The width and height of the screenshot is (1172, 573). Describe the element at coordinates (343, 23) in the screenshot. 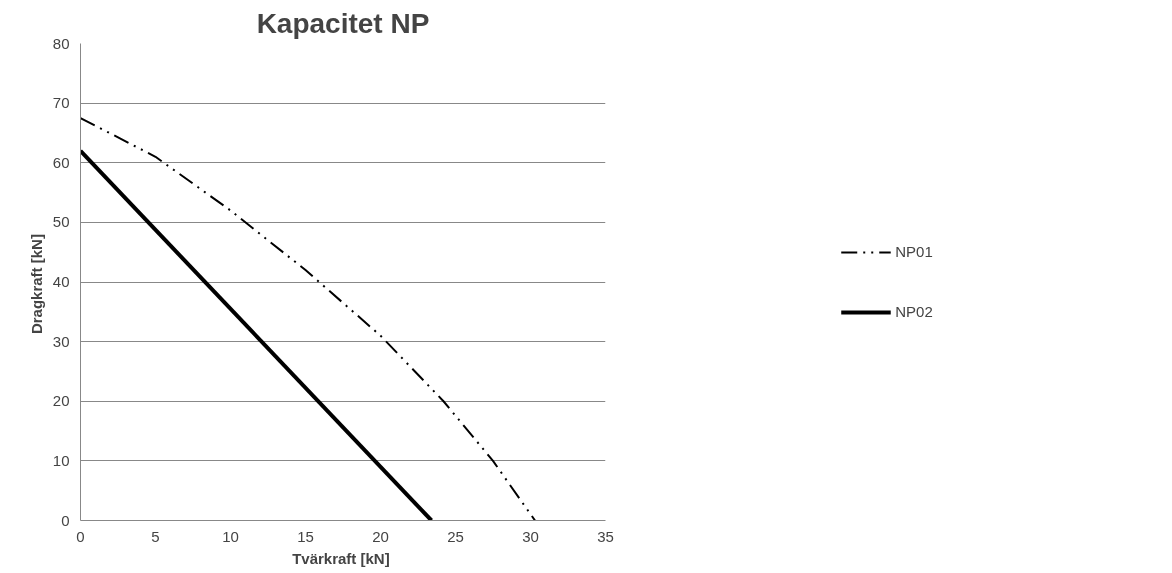

I see `chart-title: Kapacitet NP` at that location.